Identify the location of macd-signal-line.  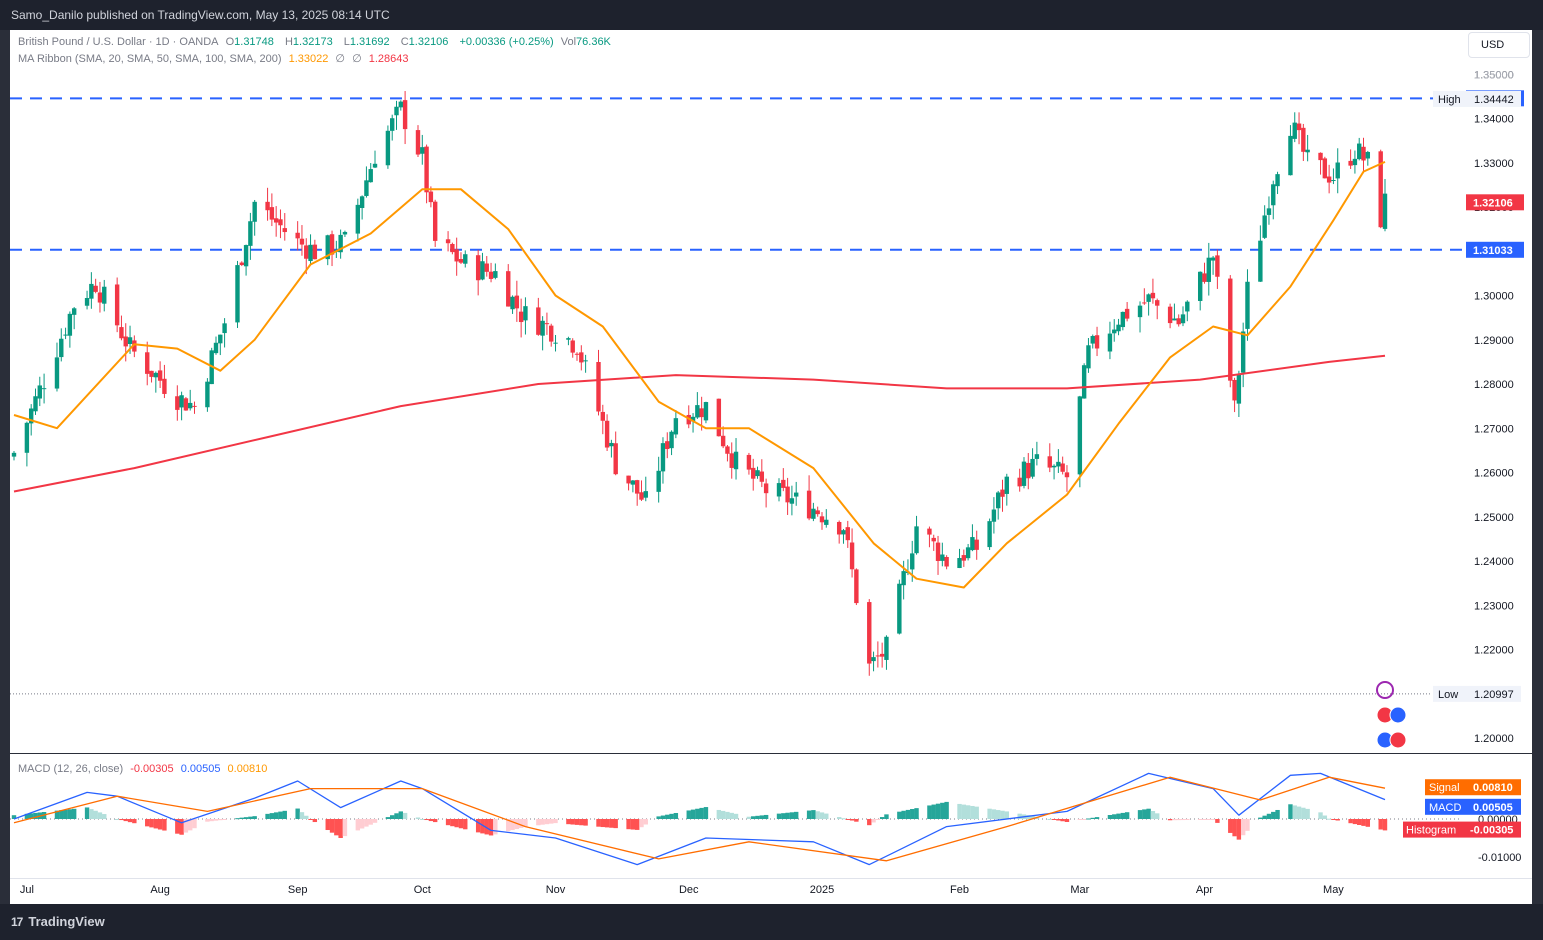
(699, 819).